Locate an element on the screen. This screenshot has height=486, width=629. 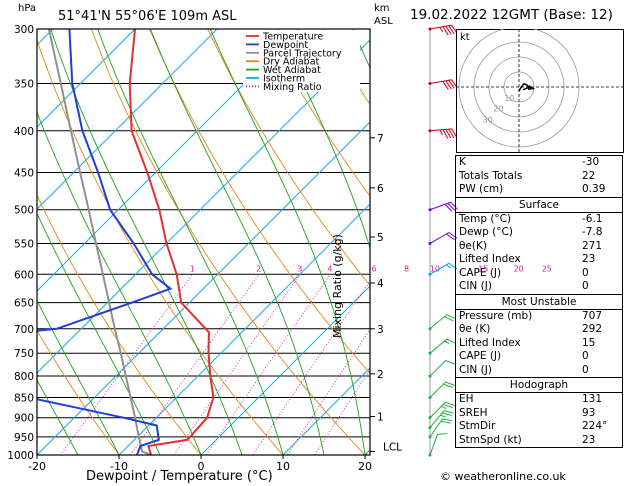
general-index-value: 0.39 is located at coordinates (594, 189).